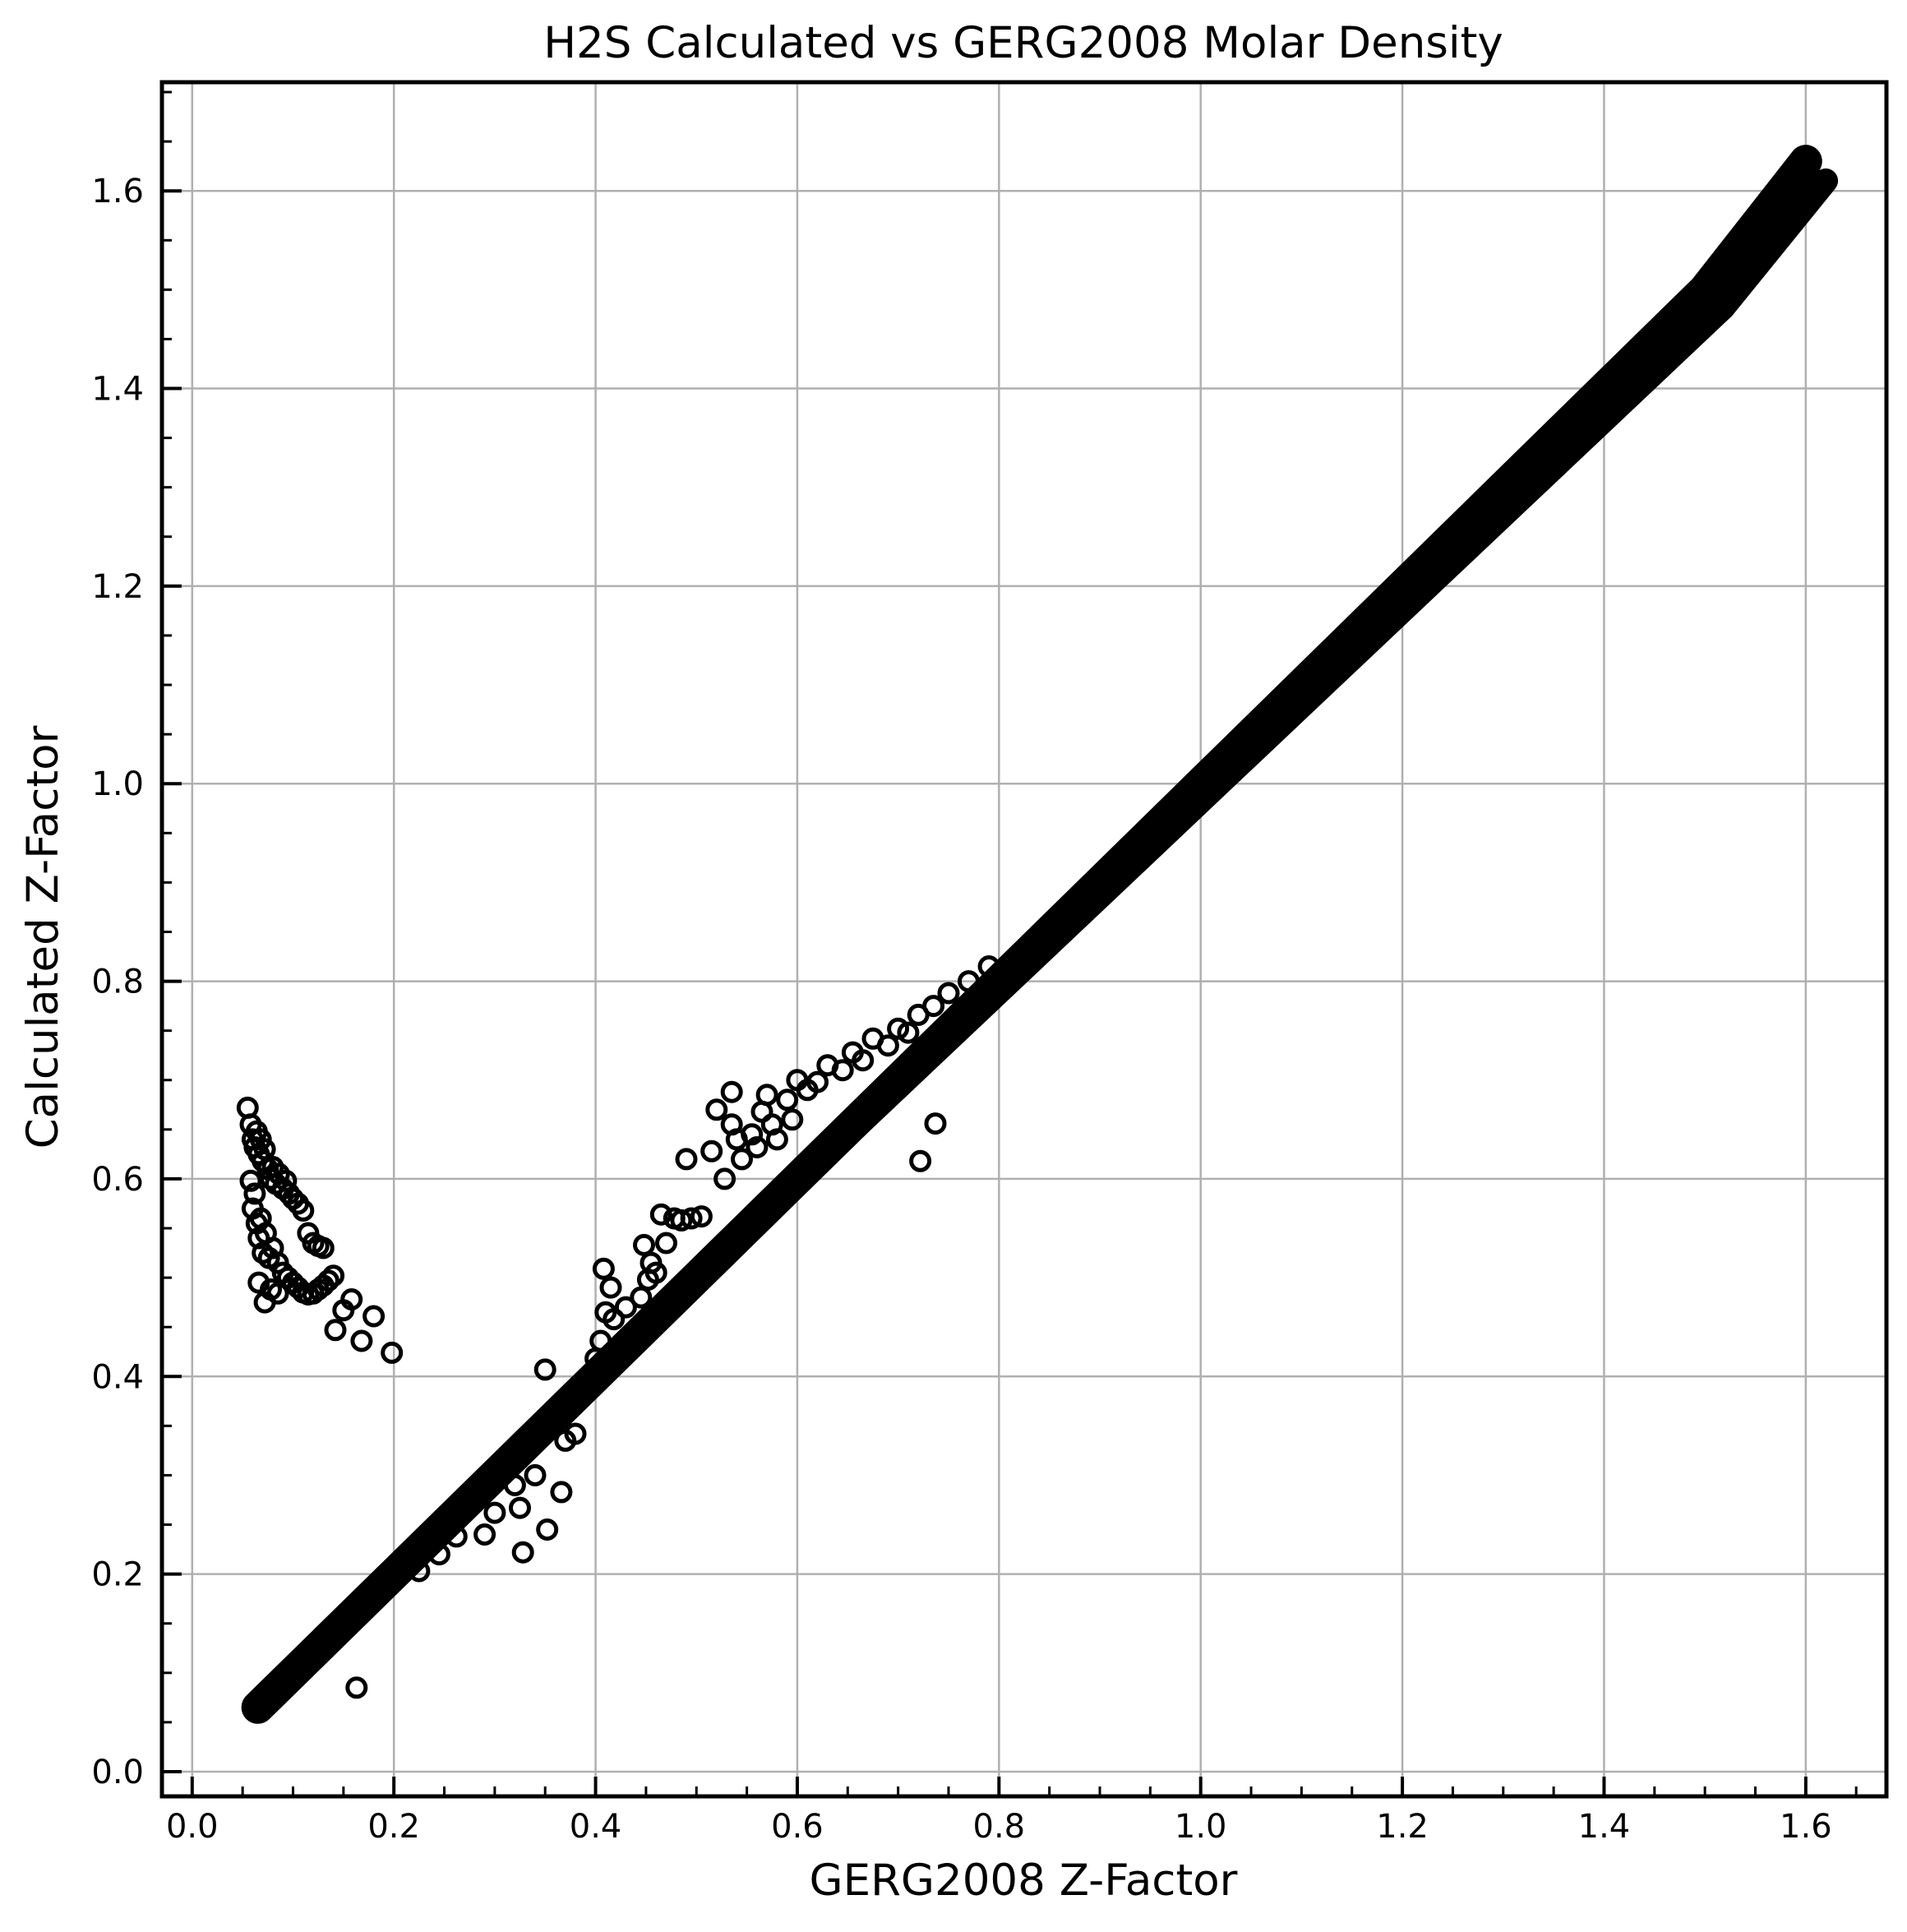  What do you see at coordinates (1604, 1827) in the screenshot?
I see `x-tick-label-7: 1.4` at bounding box center [1604, 1827].